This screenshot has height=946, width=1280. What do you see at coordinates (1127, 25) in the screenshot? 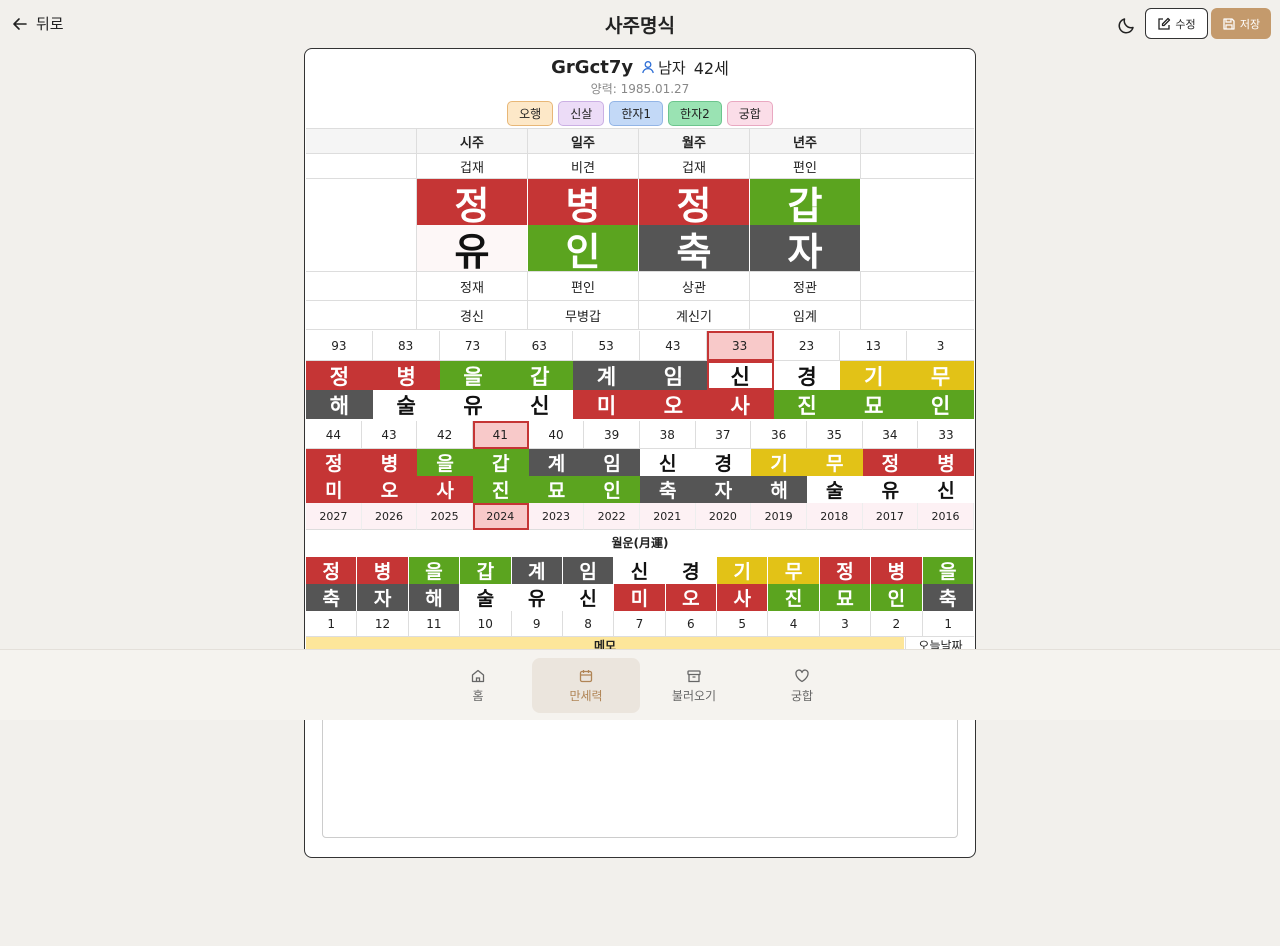
I see `moon-icon` at bounding box center [1127, 25].